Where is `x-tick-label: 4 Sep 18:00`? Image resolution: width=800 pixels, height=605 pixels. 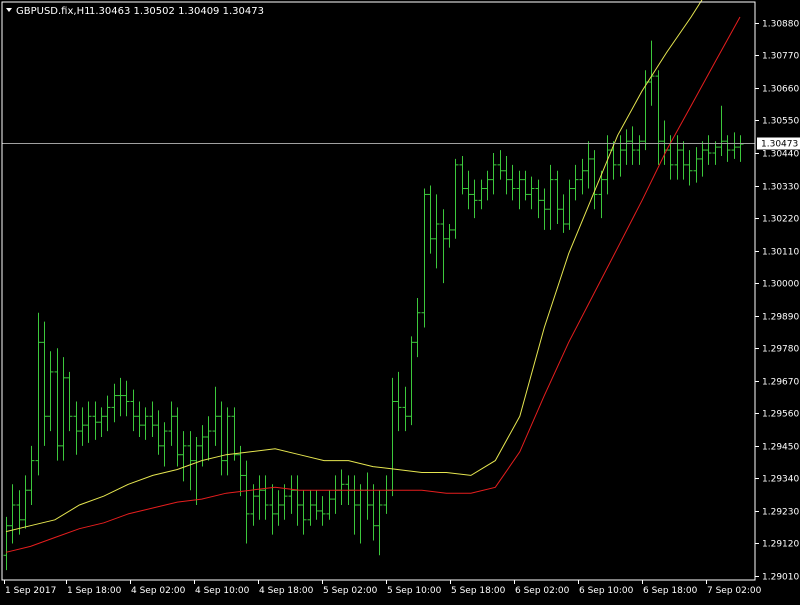 x-tick-label: 4 Sep 18:00 is located at coordinates (286, 591).